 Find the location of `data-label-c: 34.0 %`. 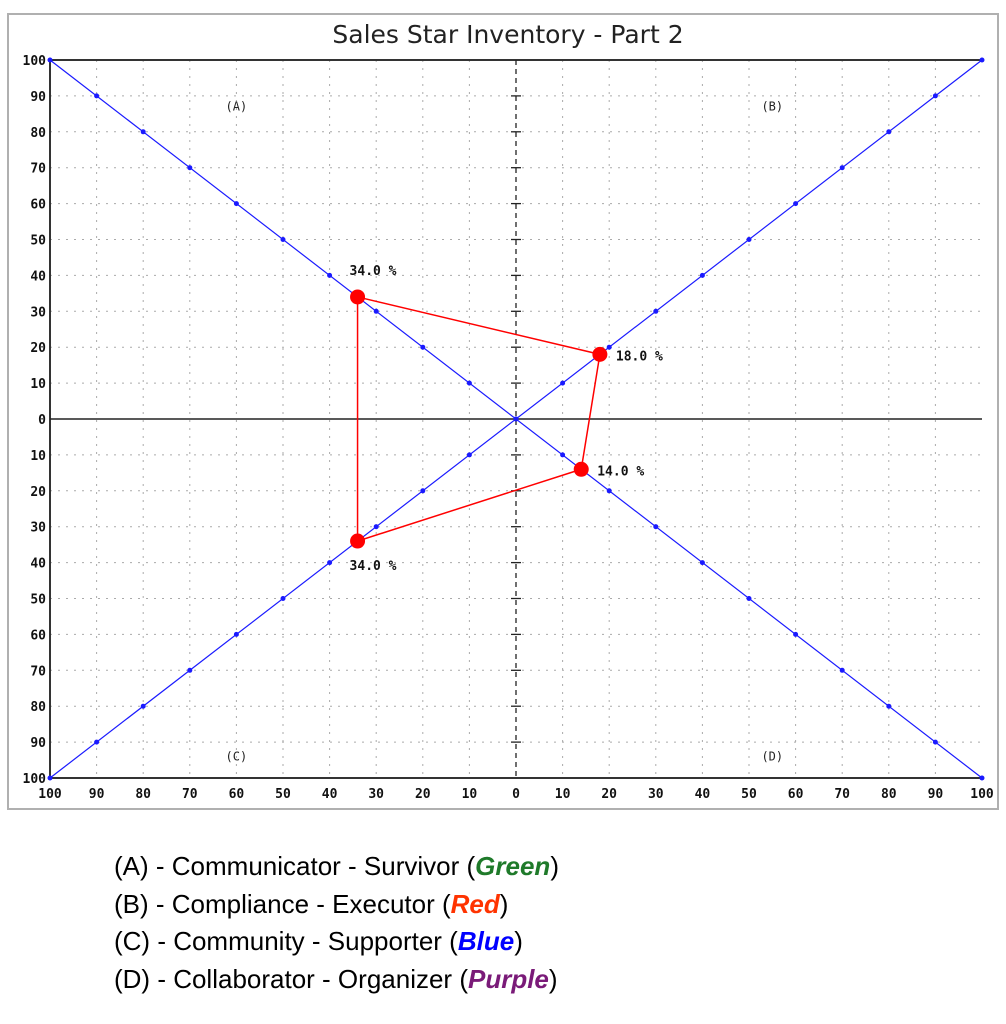

data-label-c: 34.0 % is located at coordinates (373, 566).